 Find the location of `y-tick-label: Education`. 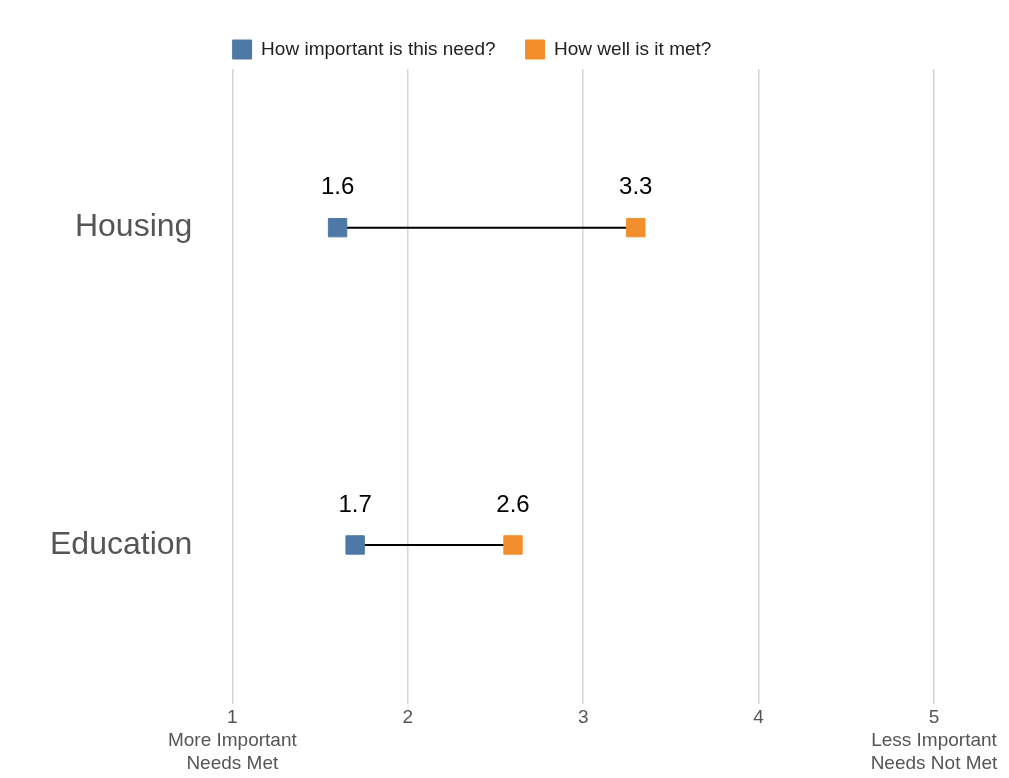

y-tick-label: Education is located at coordinates (121, 542).